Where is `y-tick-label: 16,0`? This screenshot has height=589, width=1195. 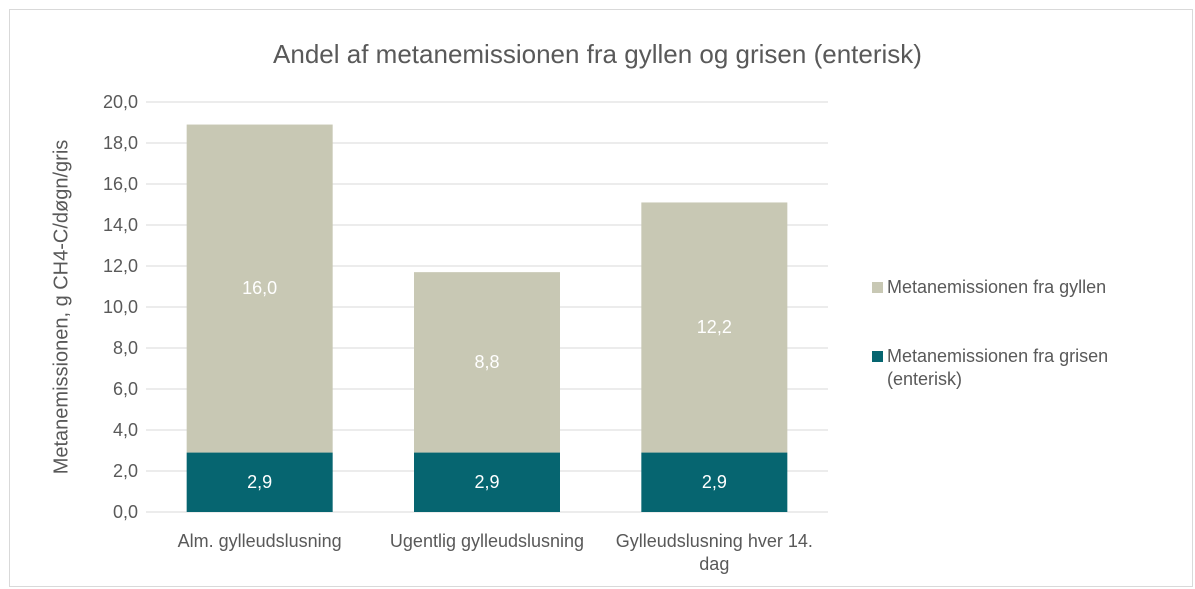
y-tick-label: 16,0 is located at coordinates (120, 183).